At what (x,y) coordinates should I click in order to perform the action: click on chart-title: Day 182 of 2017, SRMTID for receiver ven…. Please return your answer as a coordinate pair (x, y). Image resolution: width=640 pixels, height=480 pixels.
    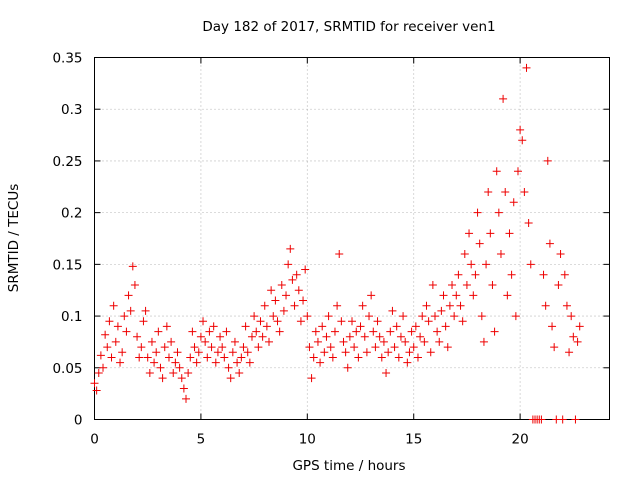
    Looking at the image, I should click on (348, 27).